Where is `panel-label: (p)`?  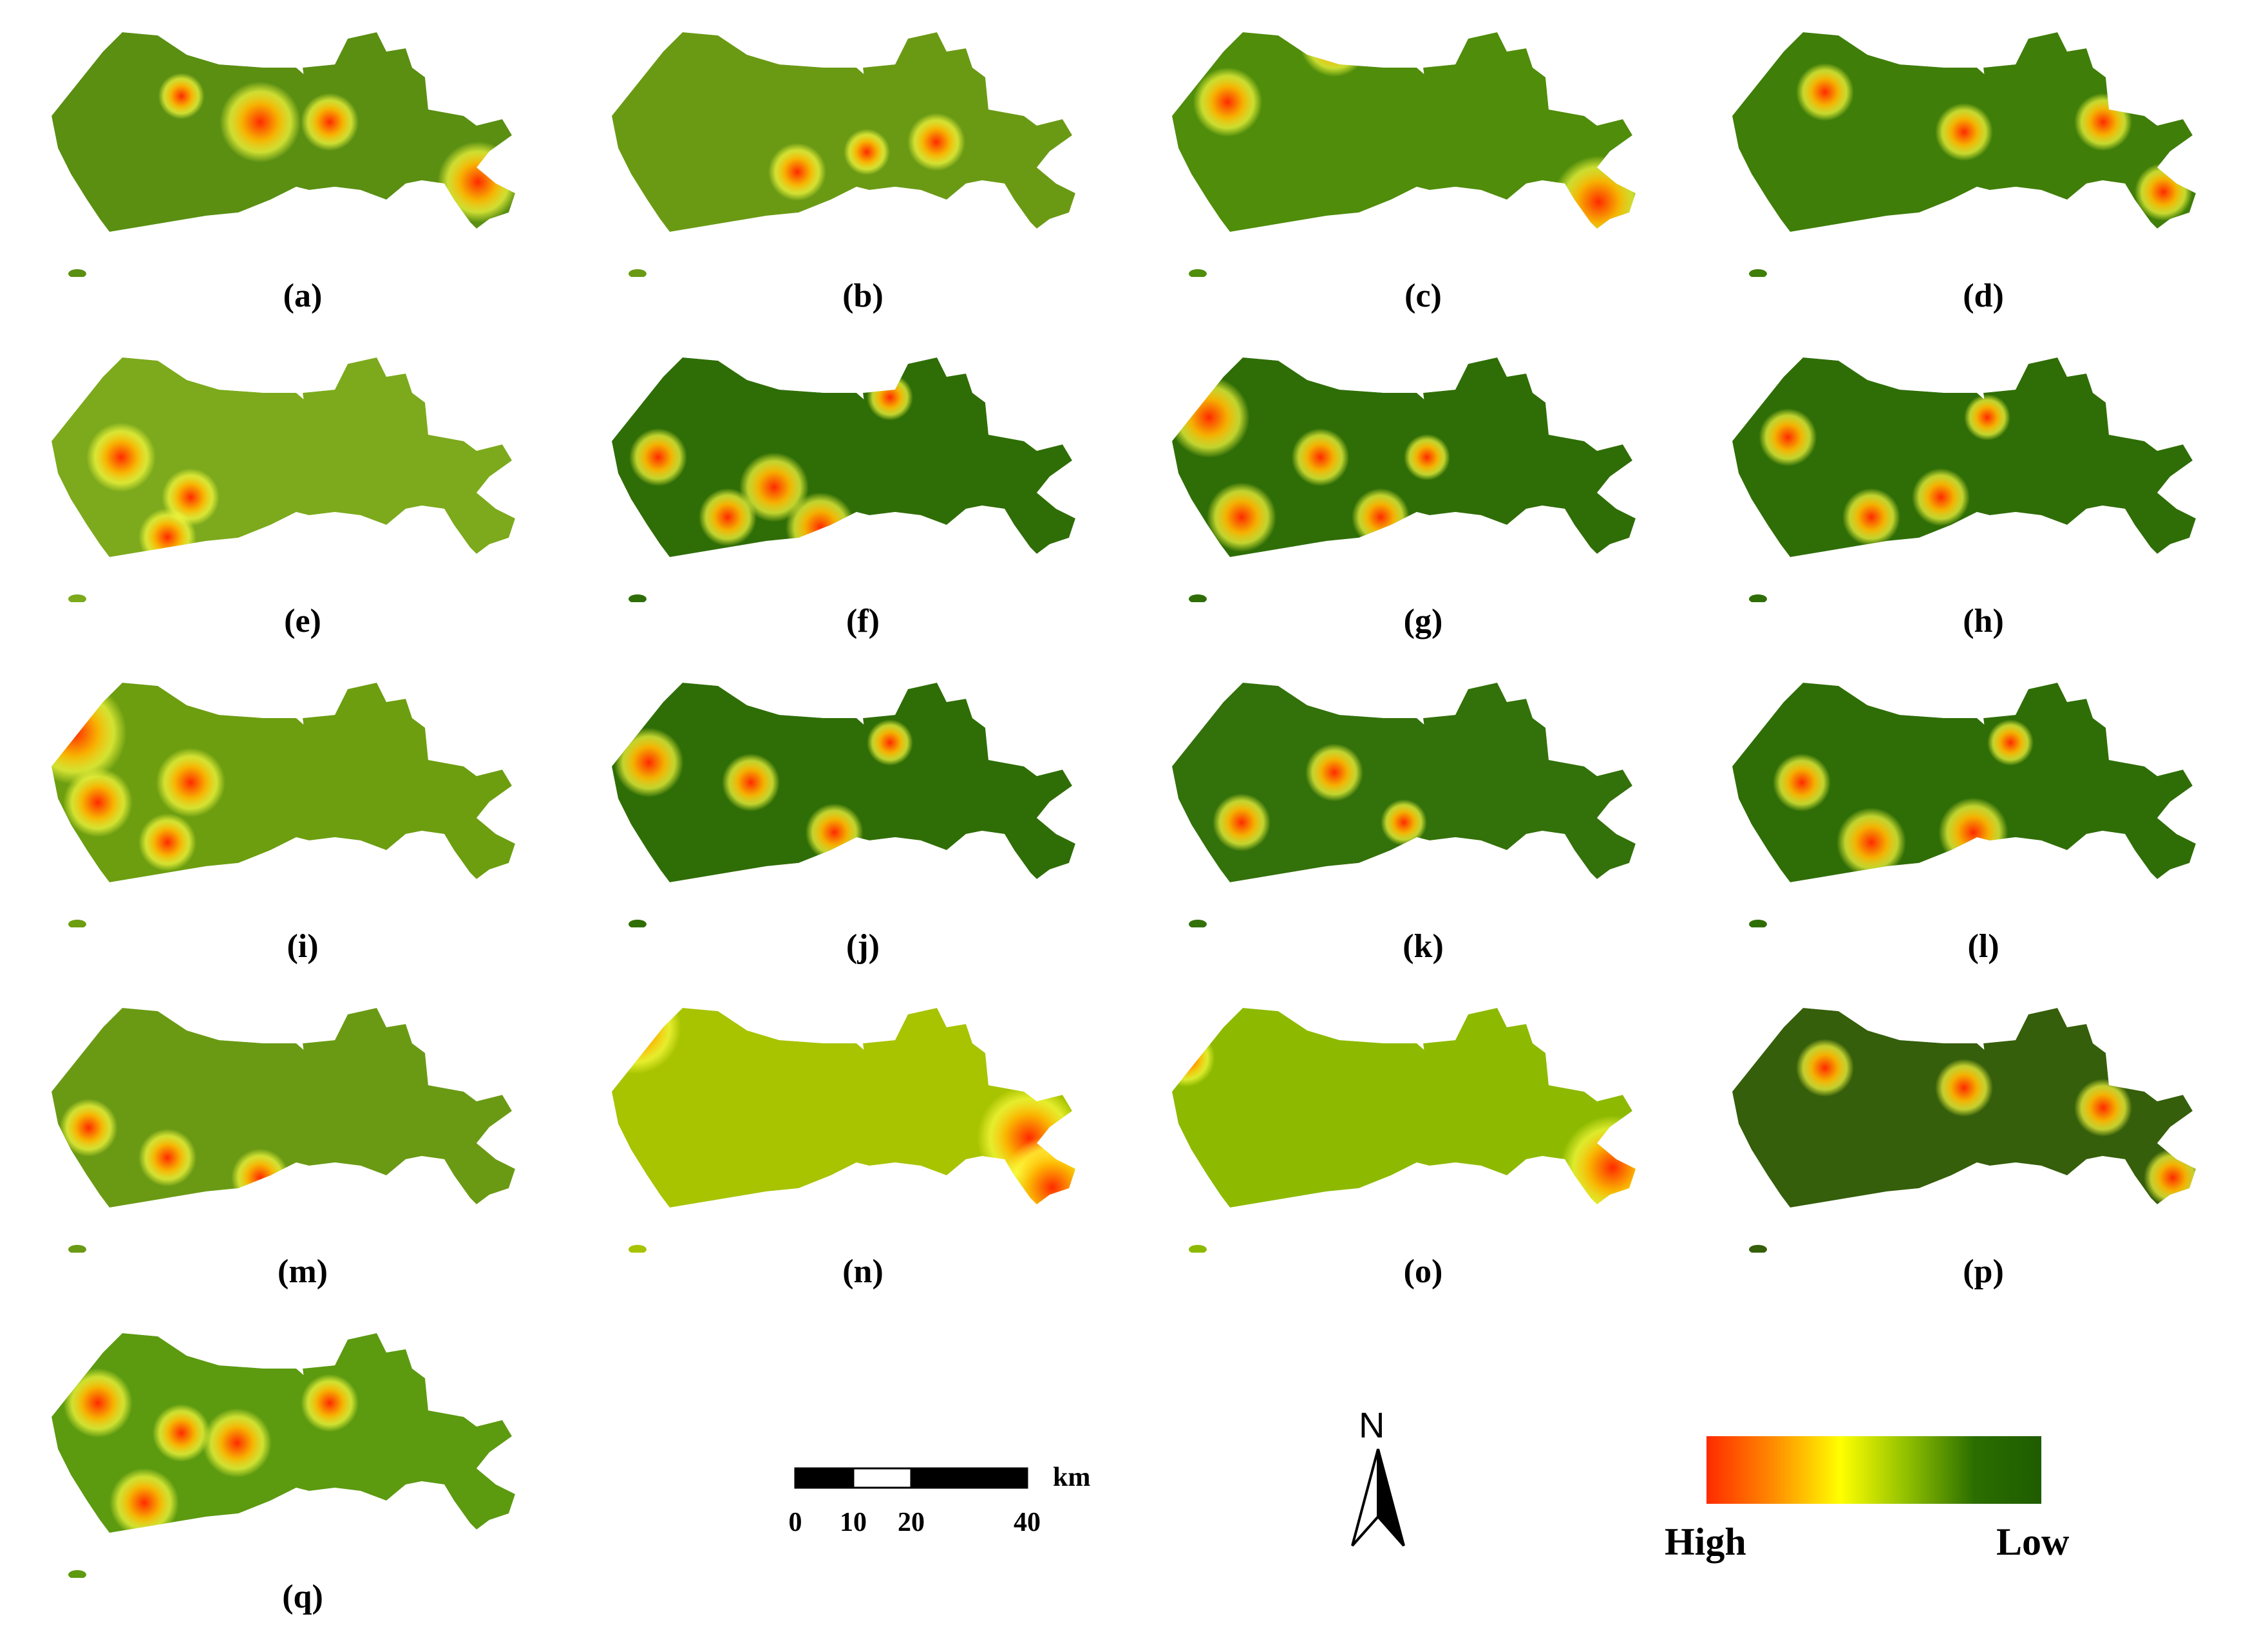 panel-label: (p) is located at coordinates (1983, 1271).